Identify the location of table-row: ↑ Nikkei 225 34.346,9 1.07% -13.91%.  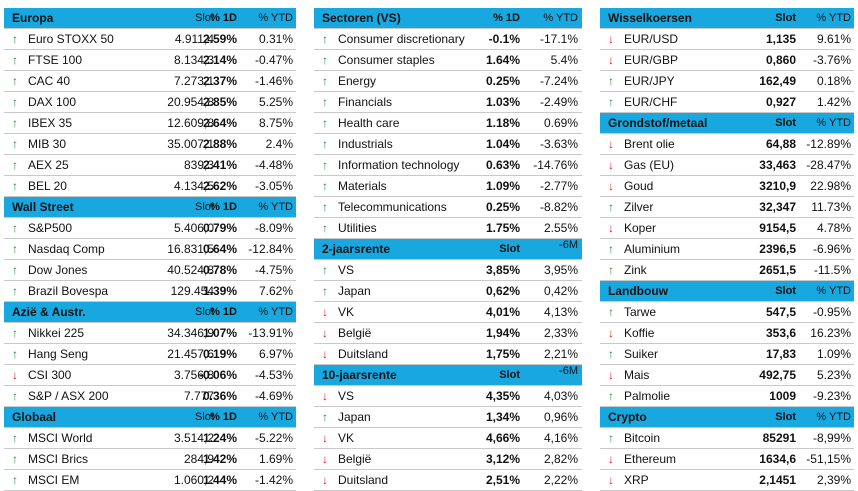
(150, 333).